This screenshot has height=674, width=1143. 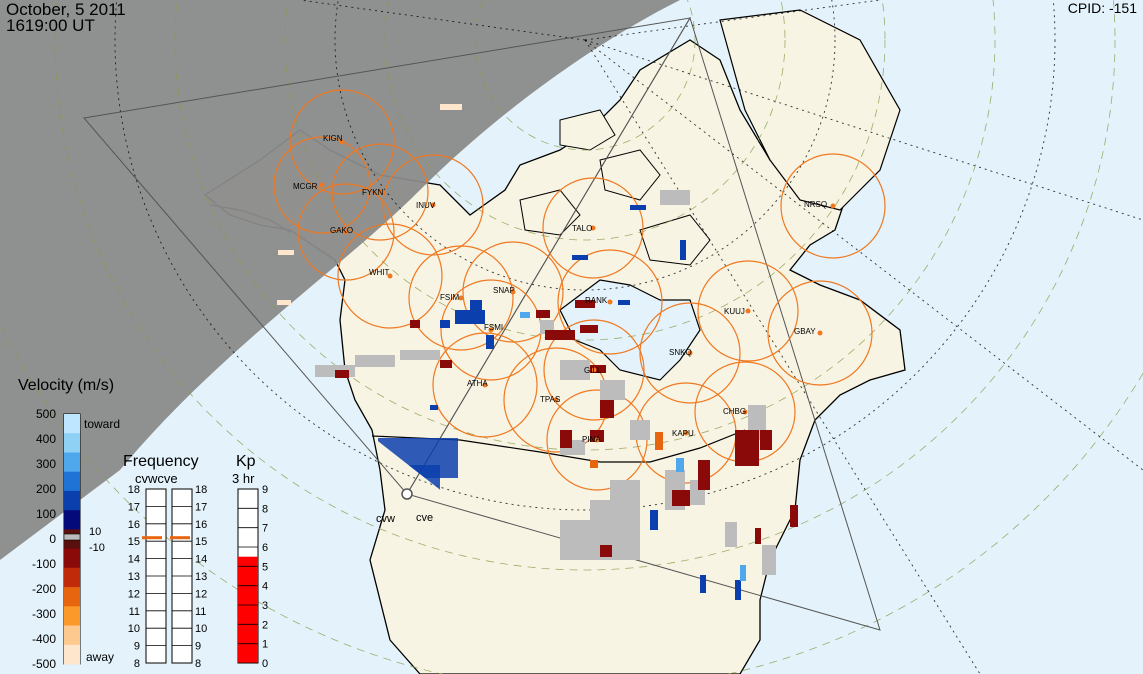 What do you see at coordinates (52, 539) in the screenshot?
I see `velocity-tick-label: 0` at bounding box center [52, 539].